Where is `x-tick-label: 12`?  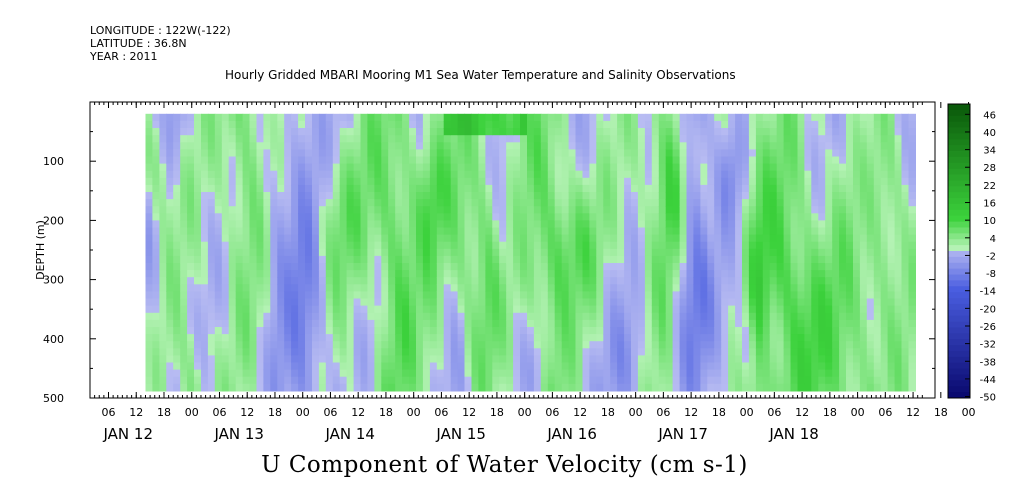 x-tick-label: 12 is located at coordinates (469, 412).